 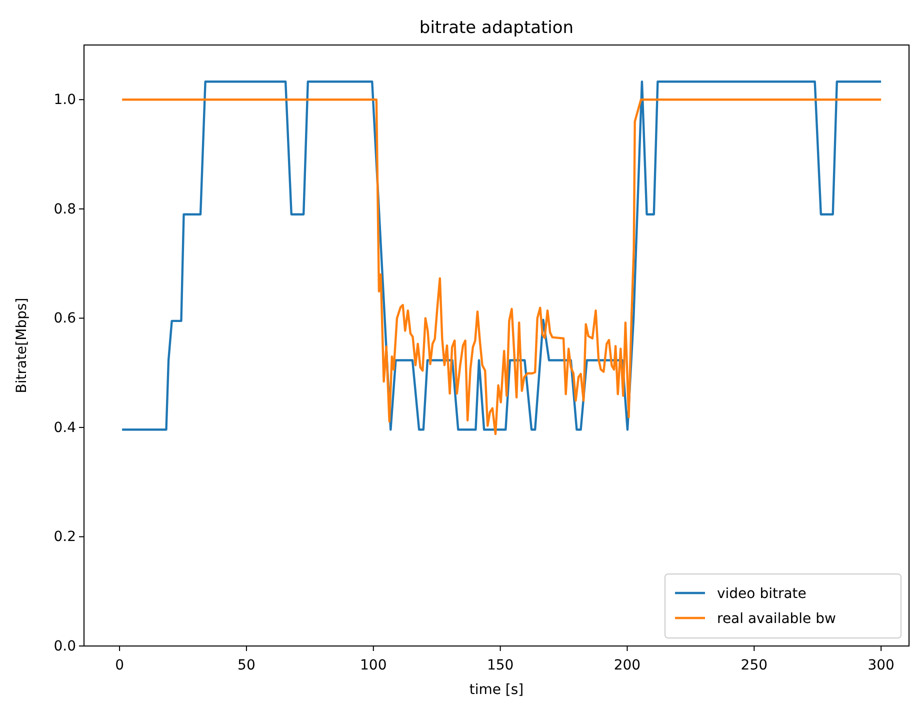 I want to click on y-tick-label: 0.2, so click(x=65, y=537).